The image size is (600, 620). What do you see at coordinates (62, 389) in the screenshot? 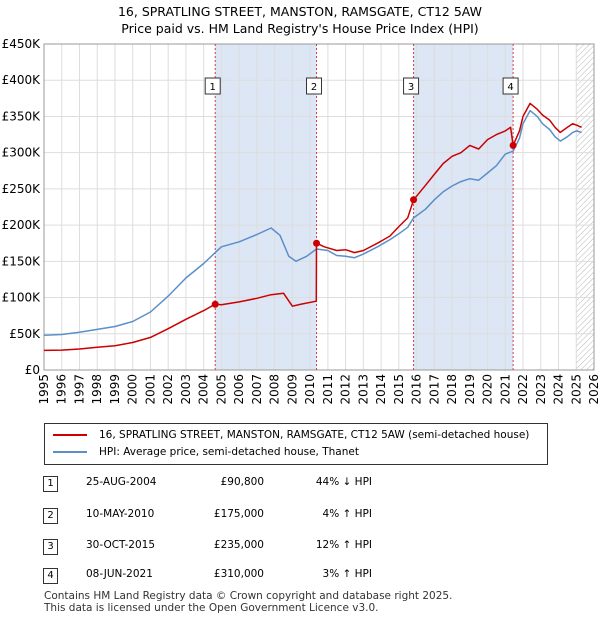
I see `x-tick-label: 1996` at bounding box center [62, 389].